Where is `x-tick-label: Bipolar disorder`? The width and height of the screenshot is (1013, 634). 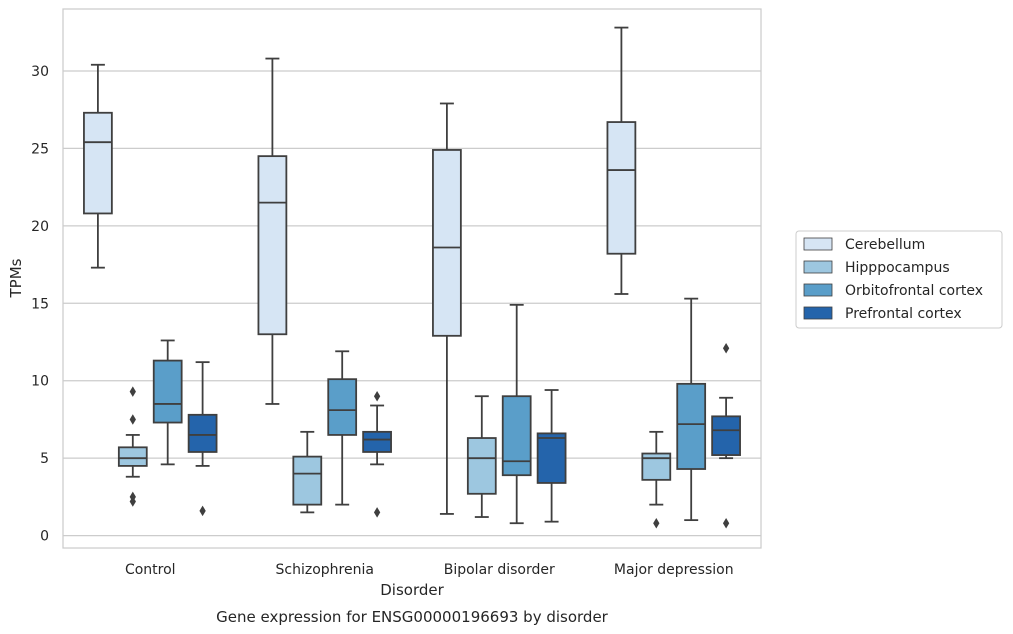 x-tick-label: Bipolar disorder is located at coordinates (499, 570).